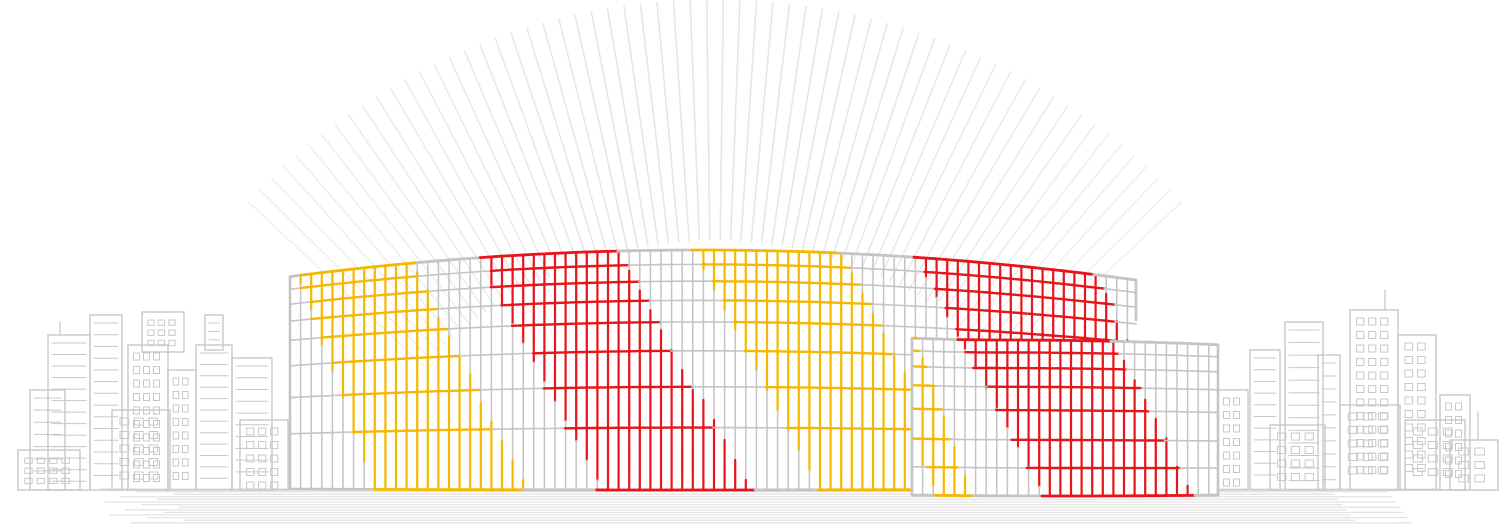 This screenshot has width=1510, height=525. I want to click on stadium-annex-drum, so click(1065, 417).